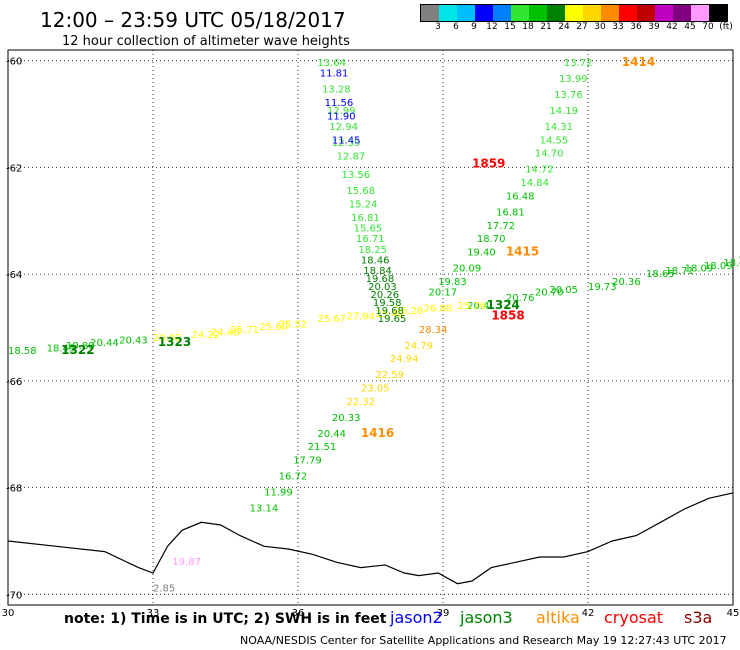 The image size is (740, 650). I want to click on scale-label: 36, so click(636, 27).